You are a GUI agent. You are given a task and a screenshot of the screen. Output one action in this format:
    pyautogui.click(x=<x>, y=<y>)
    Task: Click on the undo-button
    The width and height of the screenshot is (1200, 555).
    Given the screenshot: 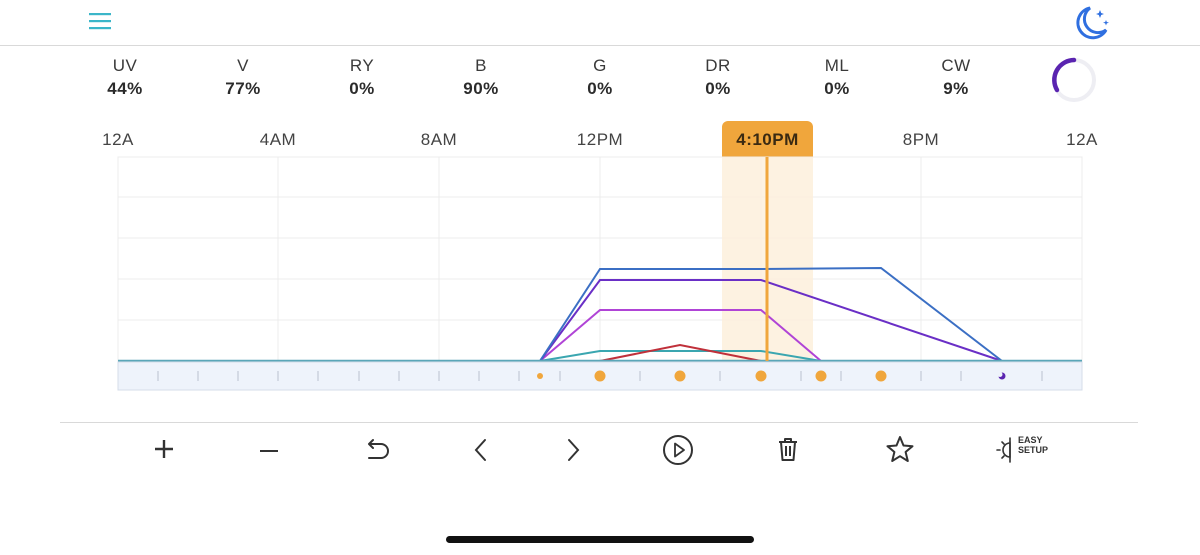 What is the action you would take?
    pyautogui.click(x=376, y=449)
    